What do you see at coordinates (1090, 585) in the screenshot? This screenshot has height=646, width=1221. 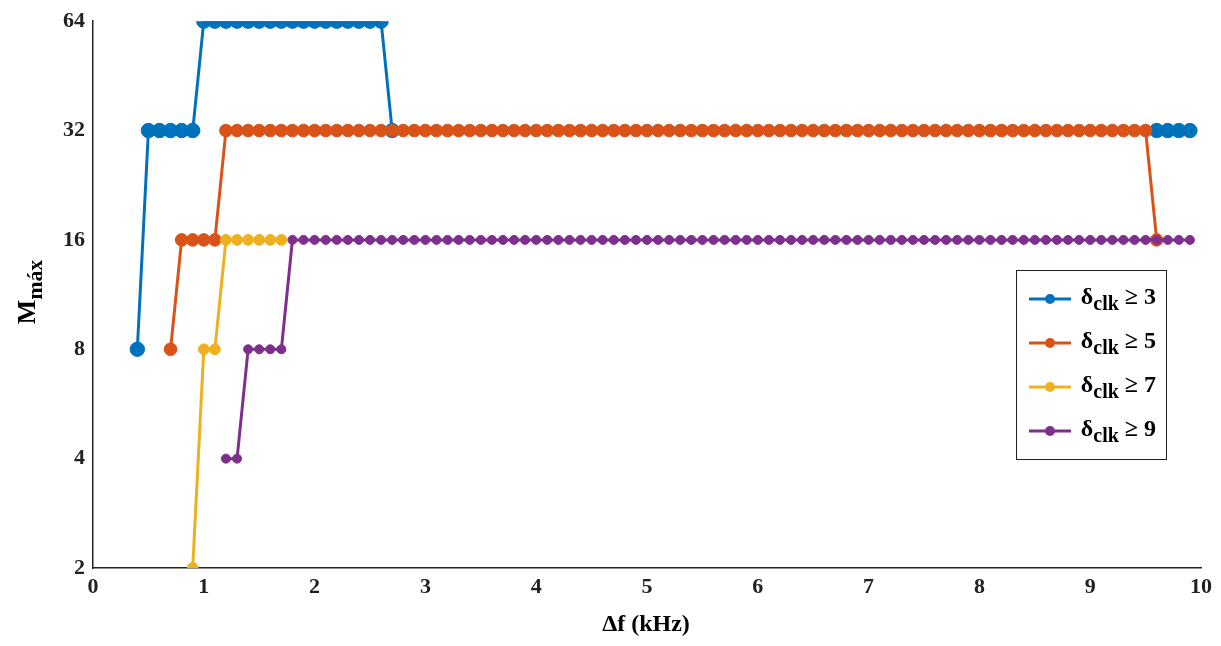 I see `x-tick-label: 9` at bounding box center [1090, 585].